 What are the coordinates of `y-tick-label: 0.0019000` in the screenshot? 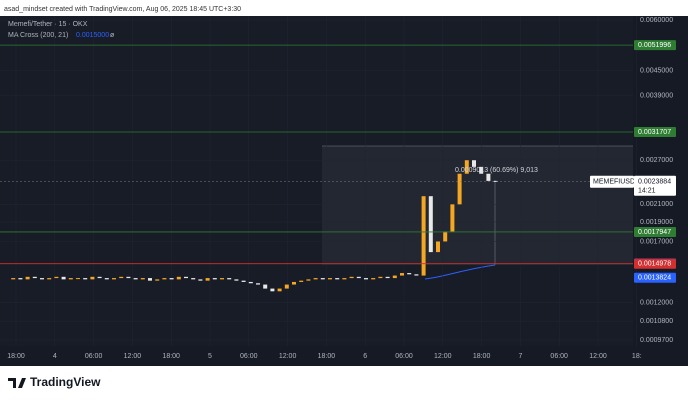 It's located at (656, 222).